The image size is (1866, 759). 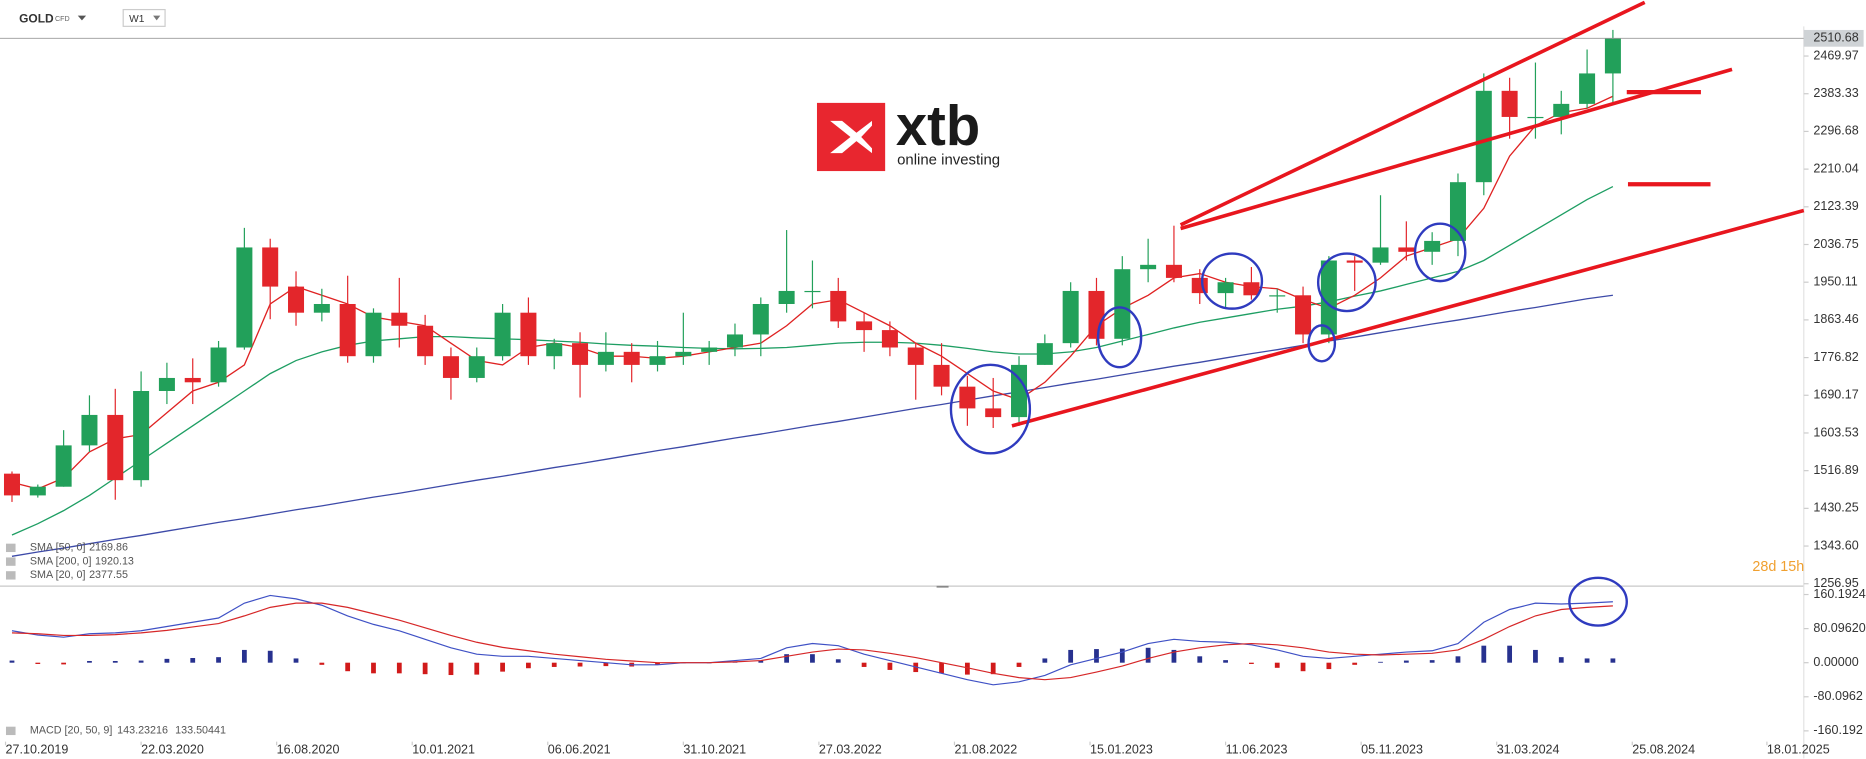 I want to click on y-tick-label: 1343.60, so click(x=1835, y=545).